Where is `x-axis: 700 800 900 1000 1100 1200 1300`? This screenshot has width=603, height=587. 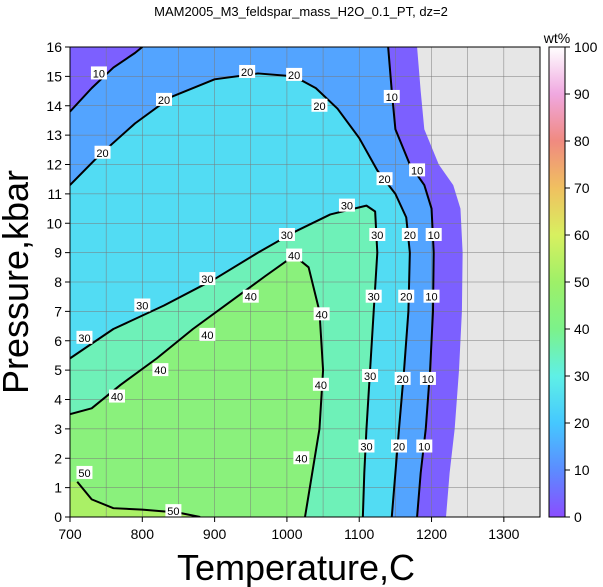 x-axis: 700 800 900 1000 1100 1200 1300 is located at coordinates (289, 529).